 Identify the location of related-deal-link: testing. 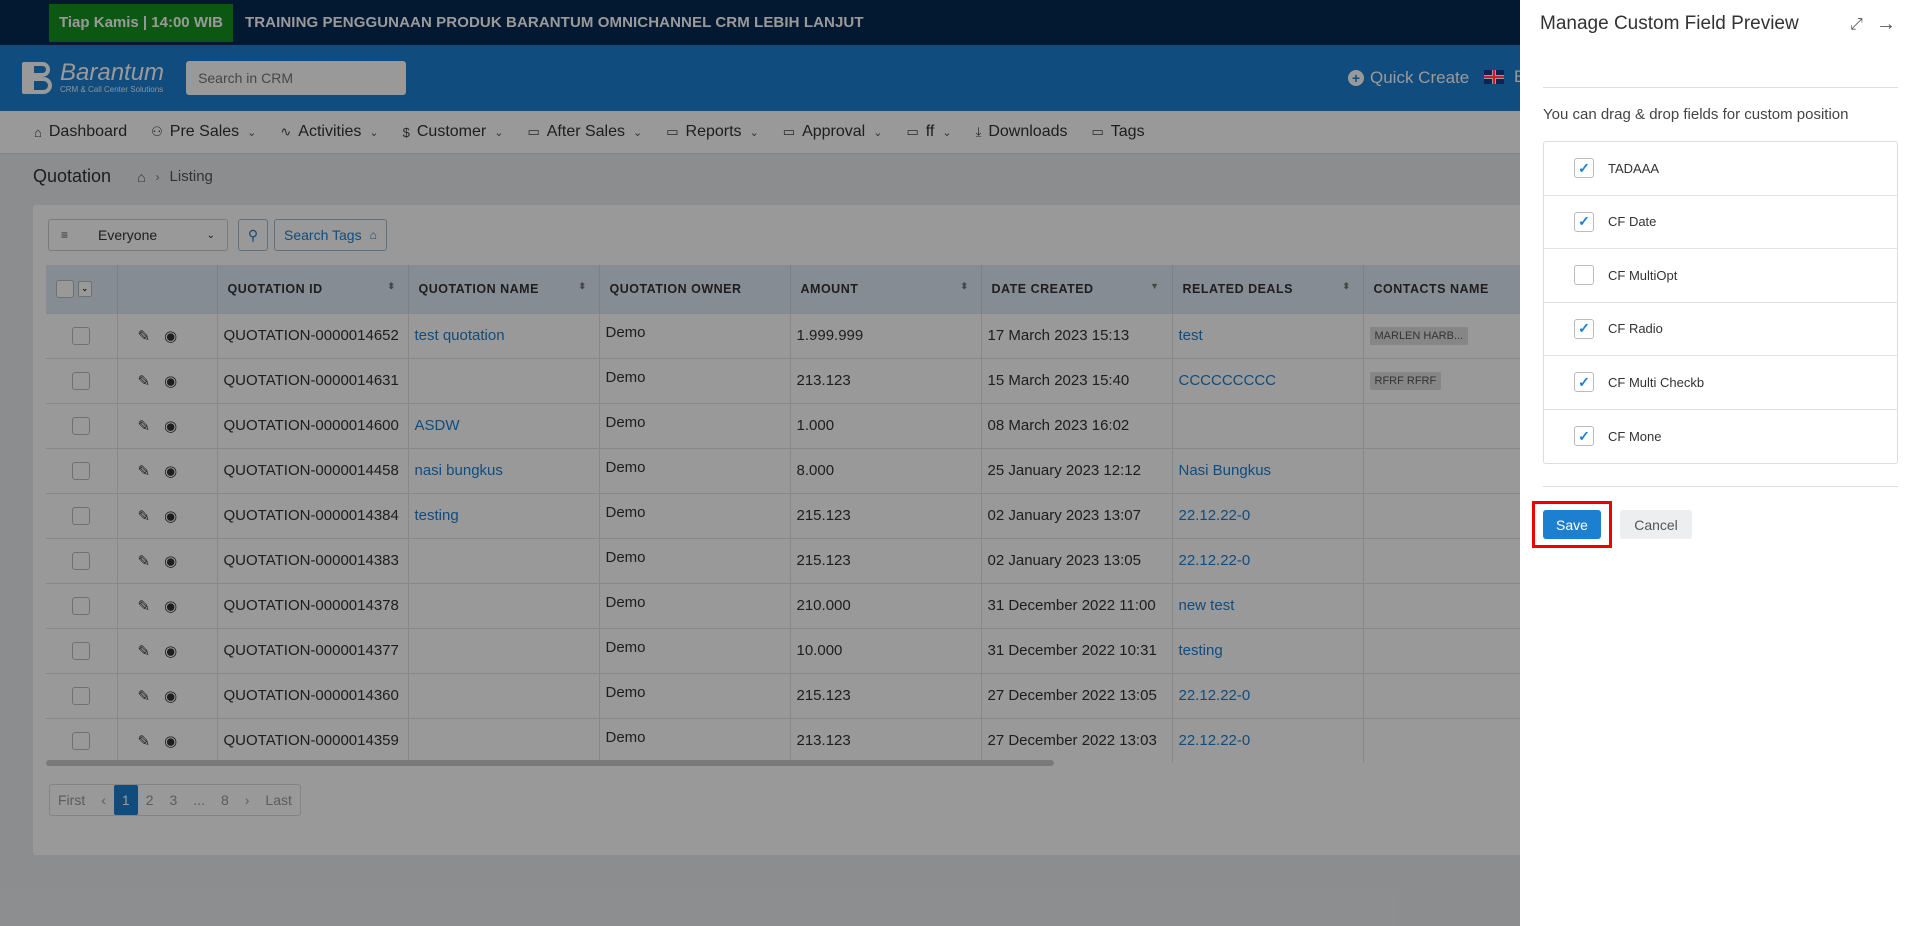
(1200, 650).